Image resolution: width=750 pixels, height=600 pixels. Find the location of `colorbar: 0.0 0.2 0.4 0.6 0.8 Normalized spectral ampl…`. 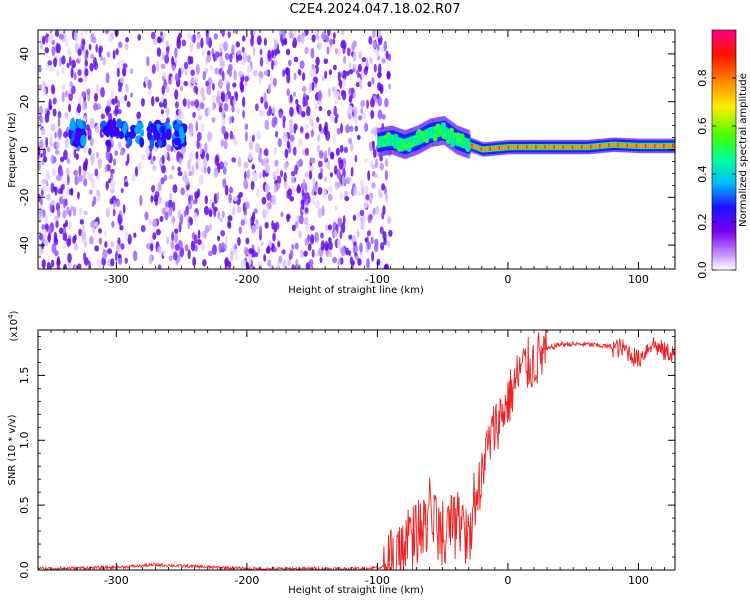

colorbar: 0.0 0.2 0.4 0.6 0.8 Normalized spectral ampl… is located at coordinates (722, 154).